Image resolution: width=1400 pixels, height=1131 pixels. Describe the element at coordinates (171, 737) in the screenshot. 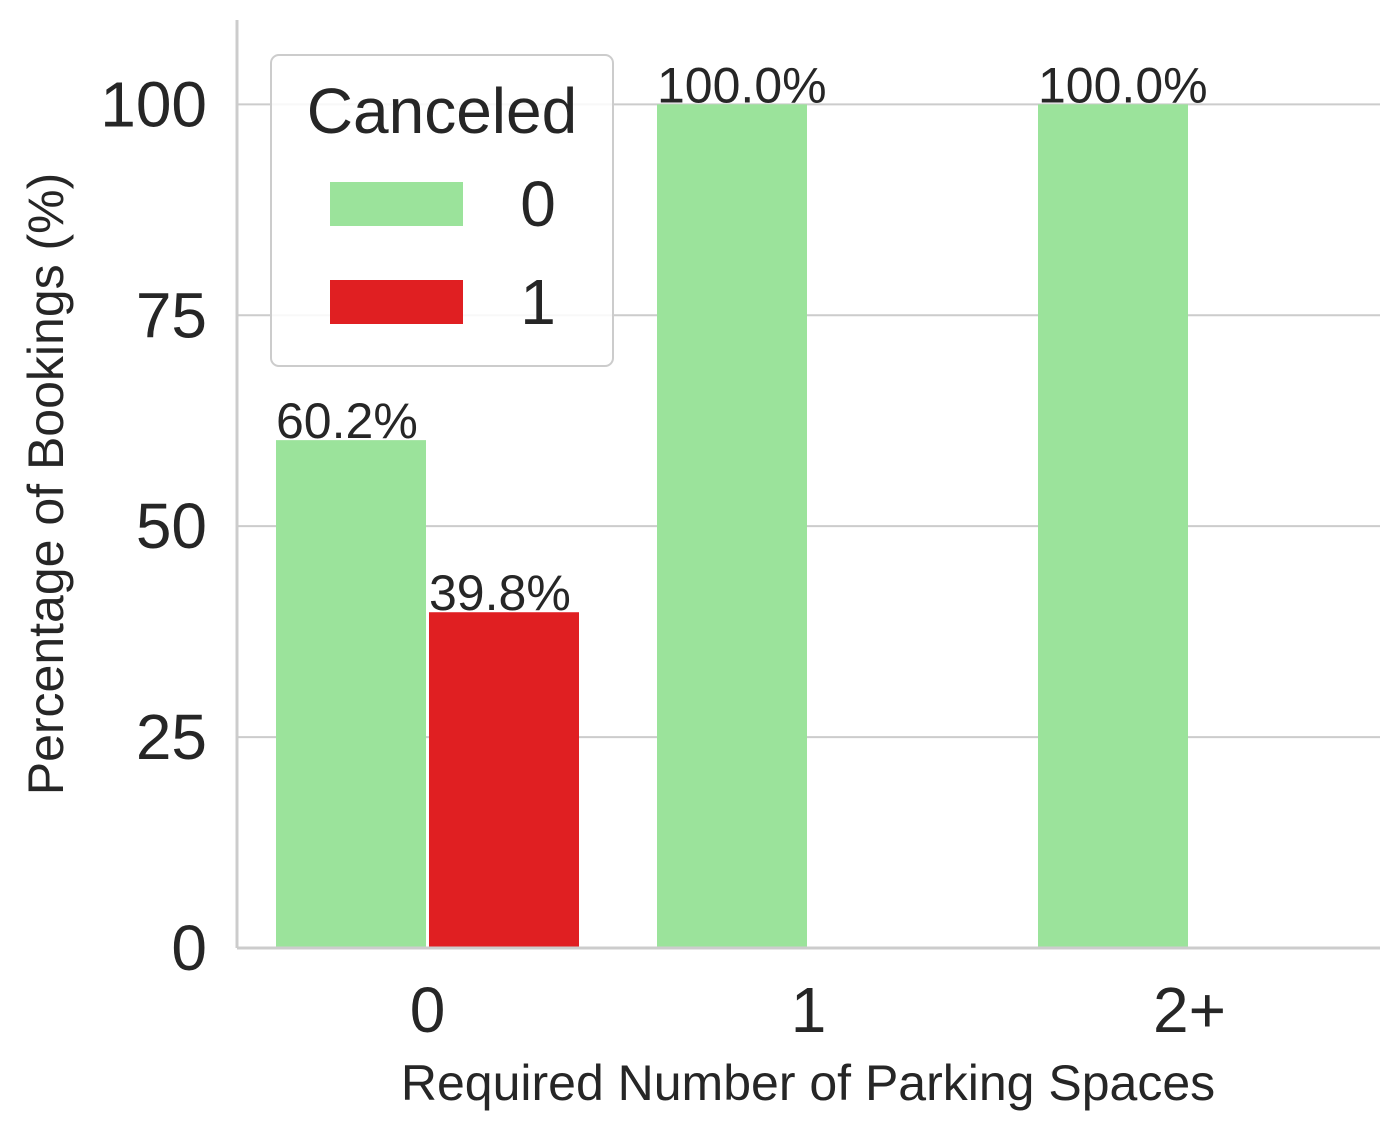

I see `y-tick-label: 25` at that location.